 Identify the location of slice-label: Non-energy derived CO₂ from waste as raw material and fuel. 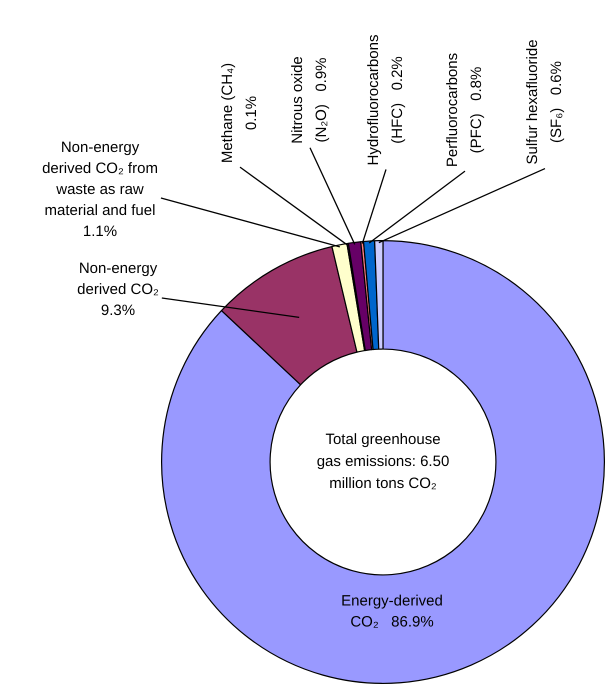
(100, 179).